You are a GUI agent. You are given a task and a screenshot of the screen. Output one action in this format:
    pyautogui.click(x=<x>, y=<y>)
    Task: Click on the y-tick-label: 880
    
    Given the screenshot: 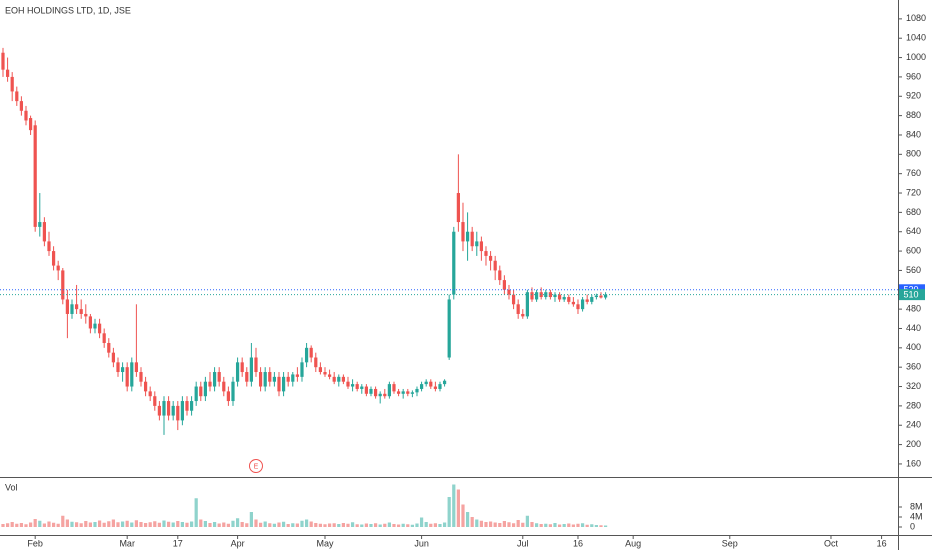 What is the action you would take?
    pyautogui.click(x=913, y=115)
    